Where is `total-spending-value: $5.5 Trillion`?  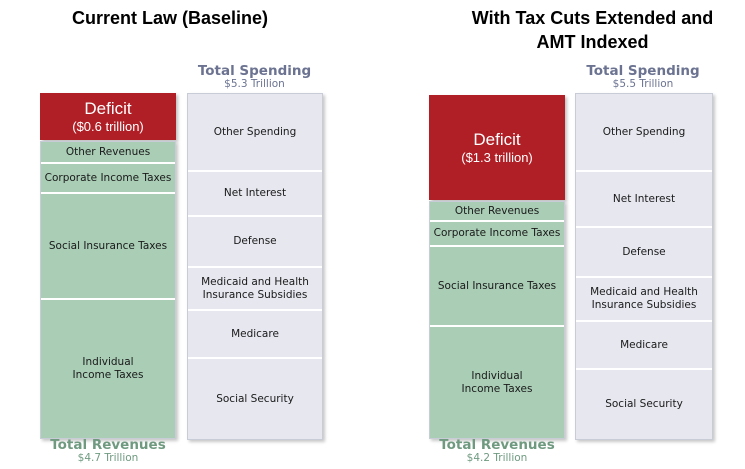
total-spending-value: $5.5 Trillion is located at coordinates (643, 84).